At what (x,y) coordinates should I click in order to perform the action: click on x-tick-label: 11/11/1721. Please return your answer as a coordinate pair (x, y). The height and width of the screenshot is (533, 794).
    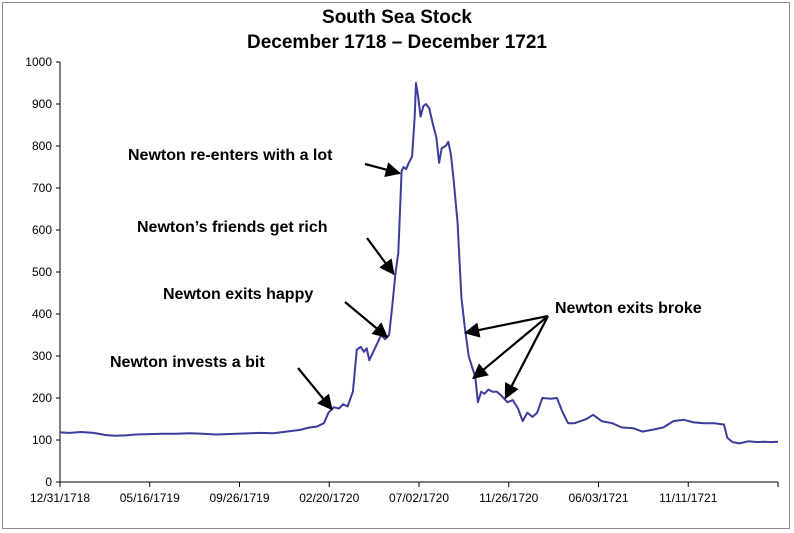
    Looking at the image, I should click on (688, 498).